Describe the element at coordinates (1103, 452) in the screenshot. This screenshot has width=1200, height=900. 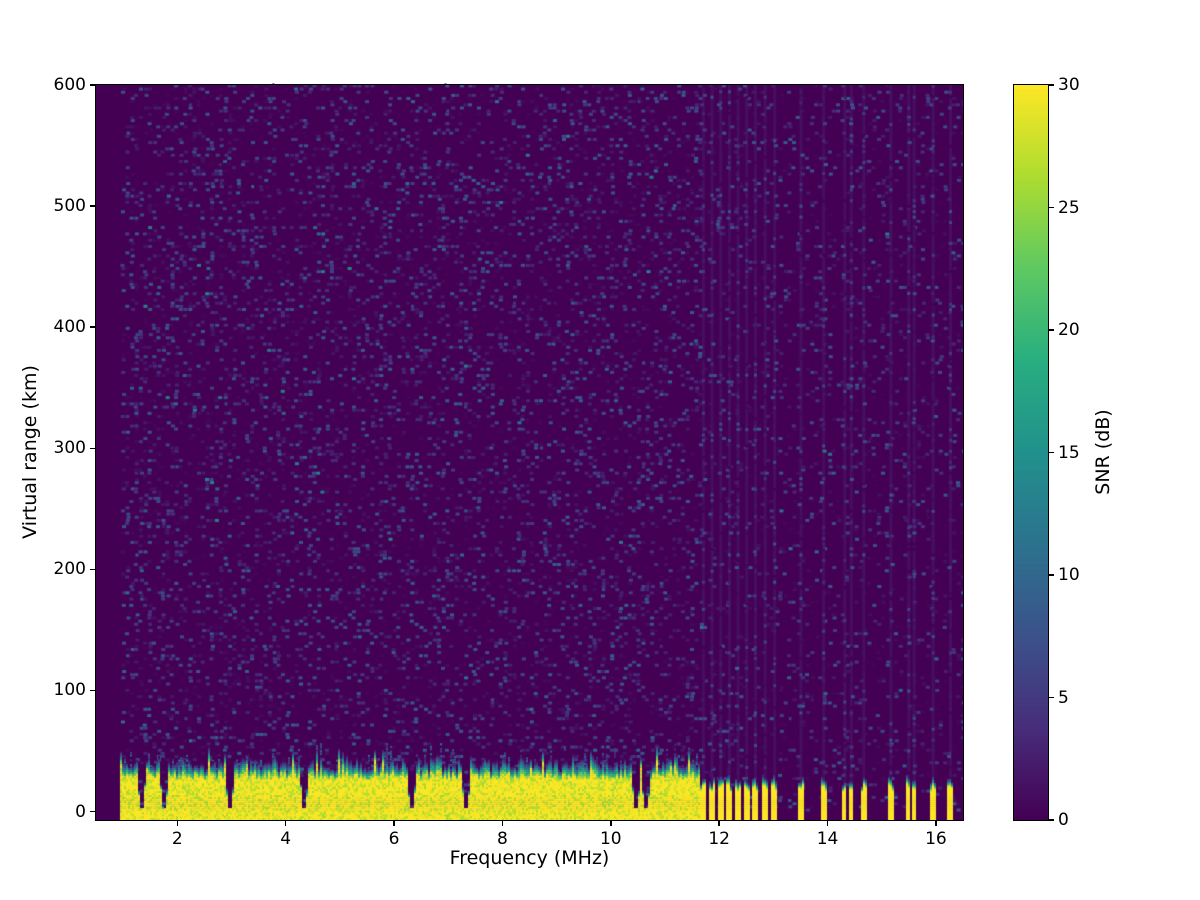
I see `colorbar-label: SNR (dB)` at that location.